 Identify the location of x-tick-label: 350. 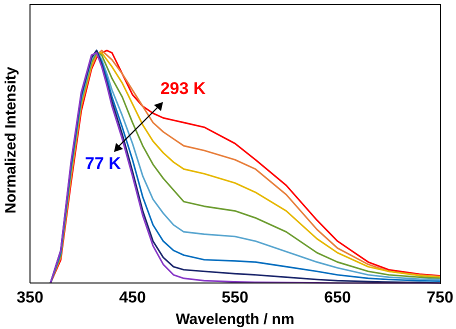
(30, 297).